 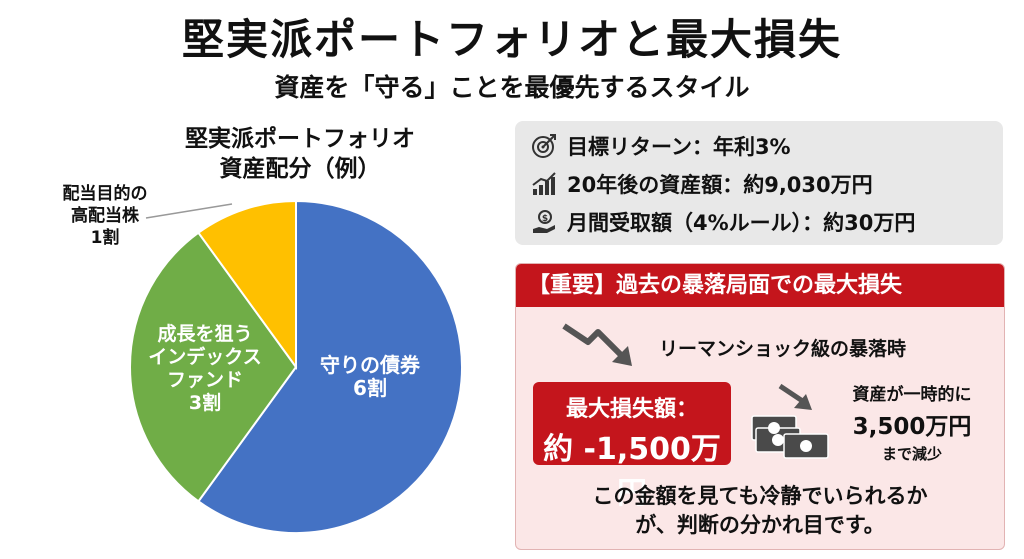 What do you see at coordinates (512, 87) in the screenshot?
I see `page-subtitle: 資産を「守る」ことを最優先するスタイル` at bounding box center [512, 87].